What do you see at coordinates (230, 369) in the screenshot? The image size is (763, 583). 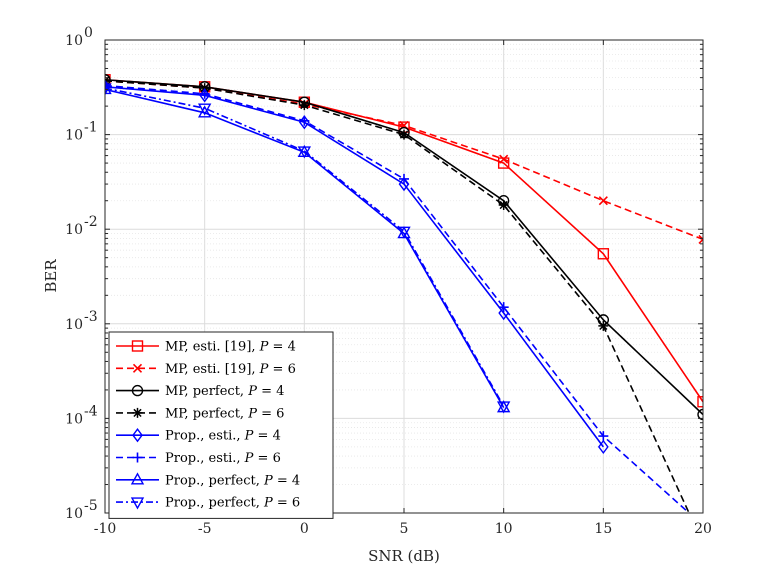 I see `legend-label: MP, esti. [19], P = 6` at bounding box center [230, 369].